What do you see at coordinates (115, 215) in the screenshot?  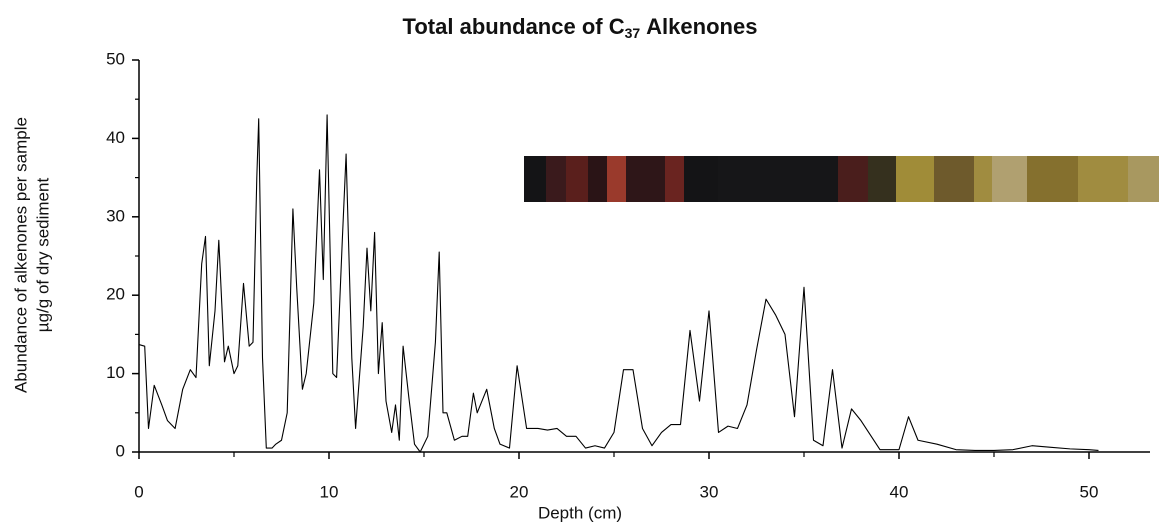 I see `y-tick-label: 30` at bounding box center [115, 215].